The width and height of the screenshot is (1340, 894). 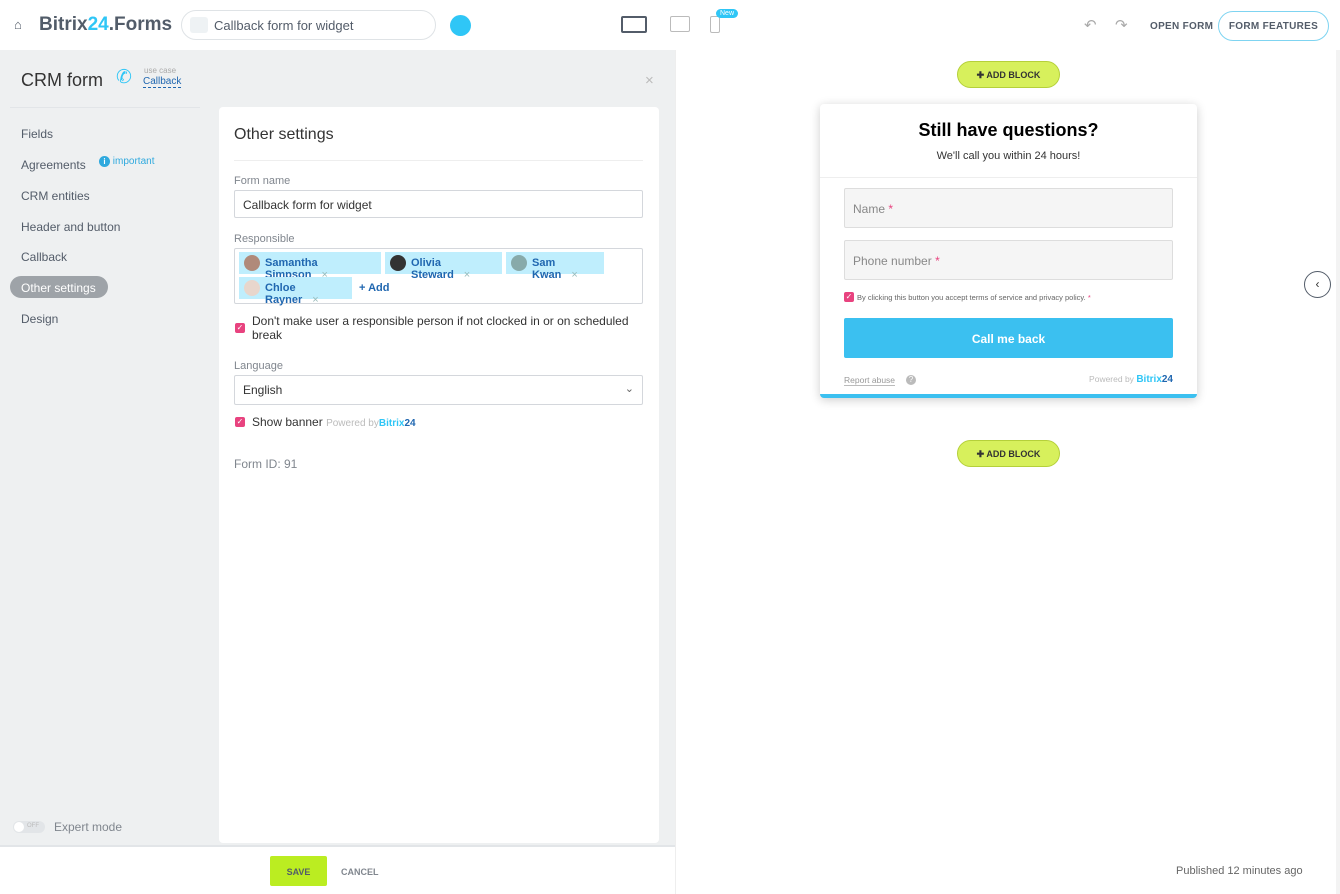 I want to click on language-label: Language, so click(x=258, y=366).